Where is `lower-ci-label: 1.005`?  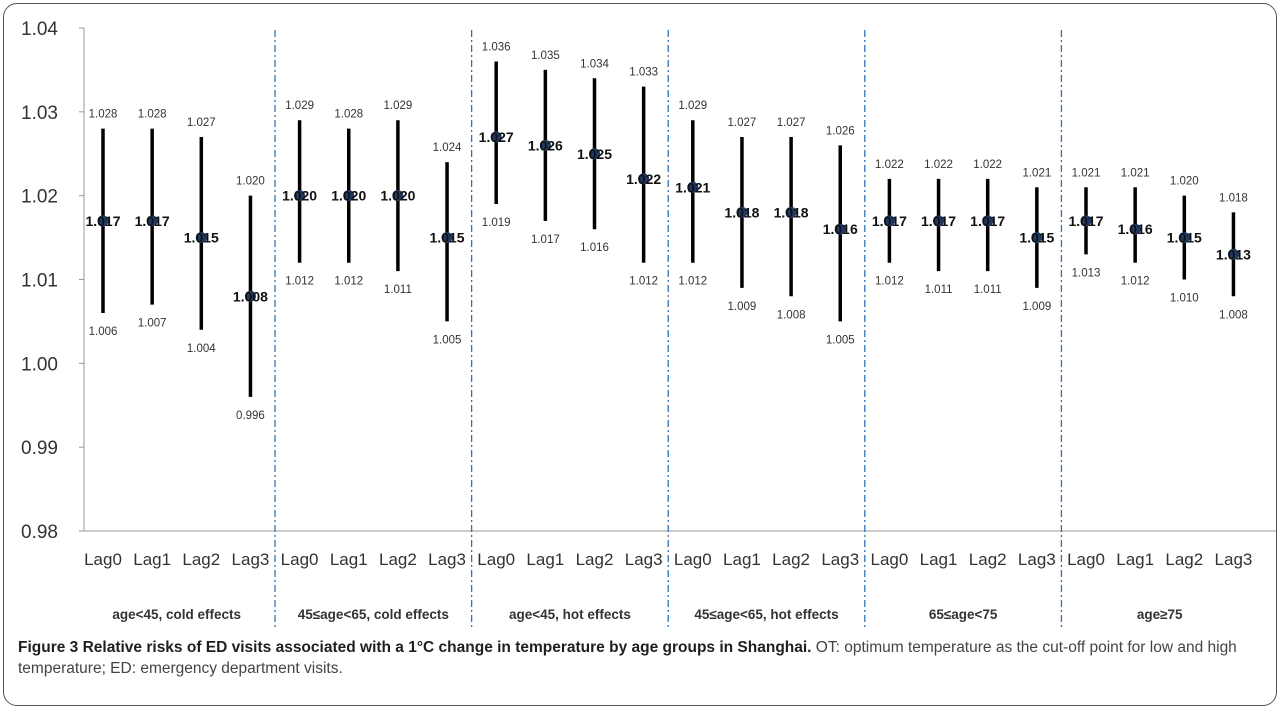 lower-ci-label: 1.005 is located at coordinates (447, 340).